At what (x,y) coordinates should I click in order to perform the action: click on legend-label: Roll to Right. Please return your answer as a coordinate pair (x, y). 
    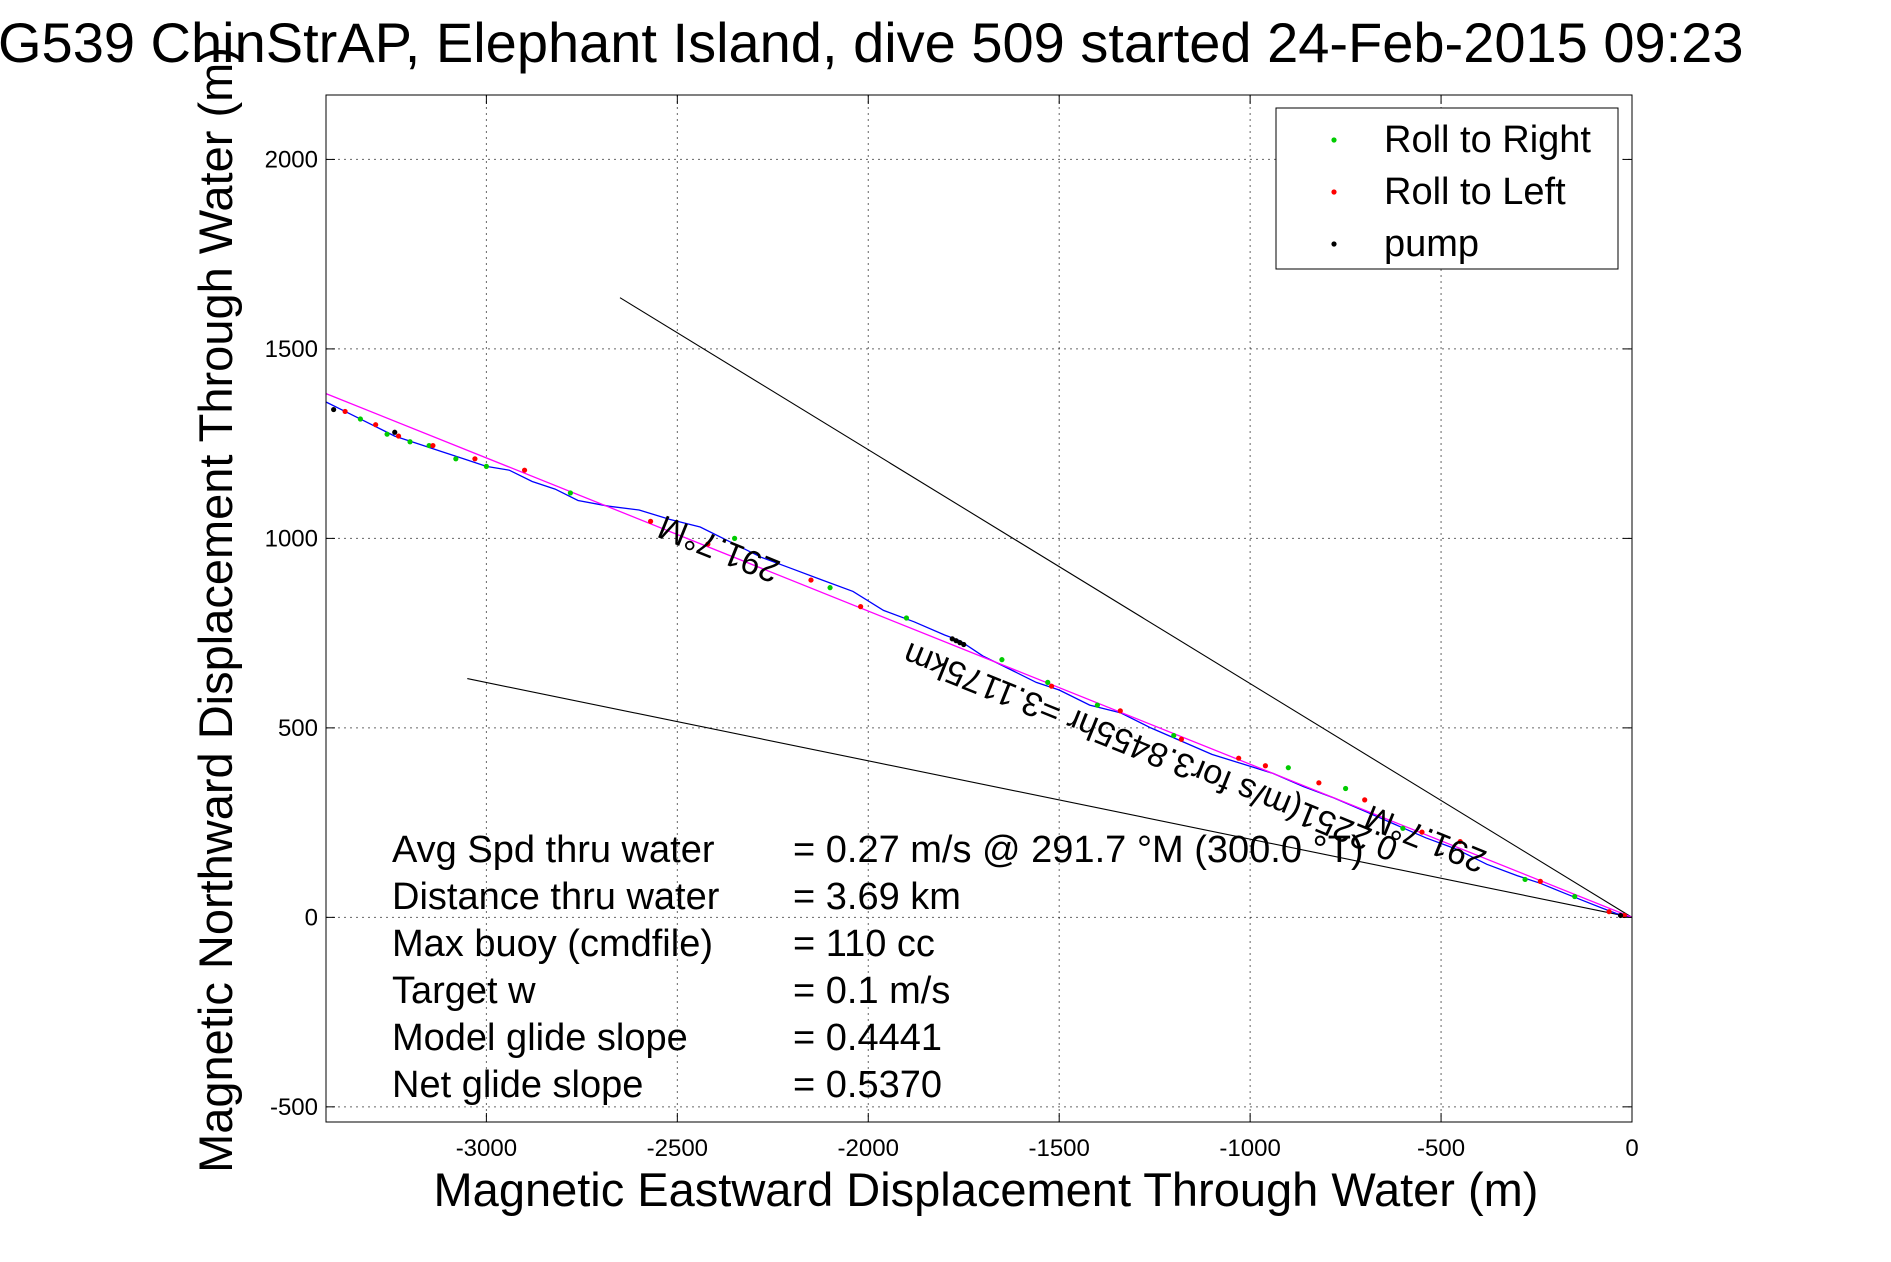
    Looking at the image, I should click on (1487, 140).